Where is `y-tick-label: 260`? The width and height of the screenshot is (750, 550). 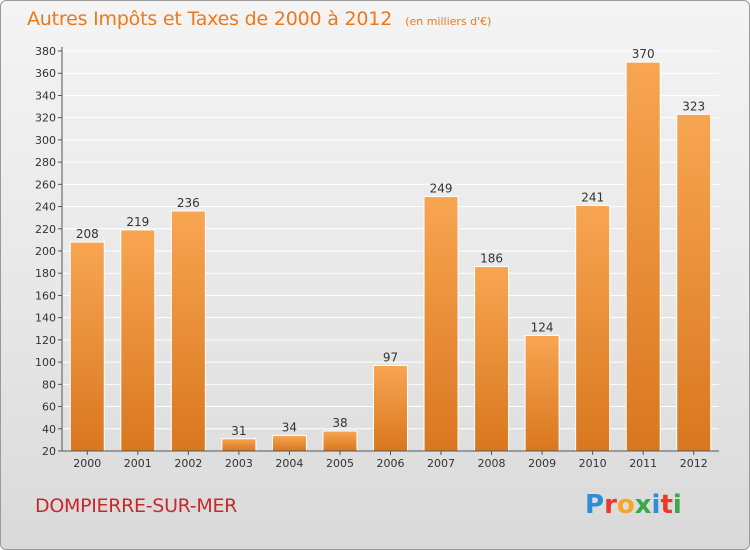
y-tick-label: 260 is located at coordinates (45, 184).